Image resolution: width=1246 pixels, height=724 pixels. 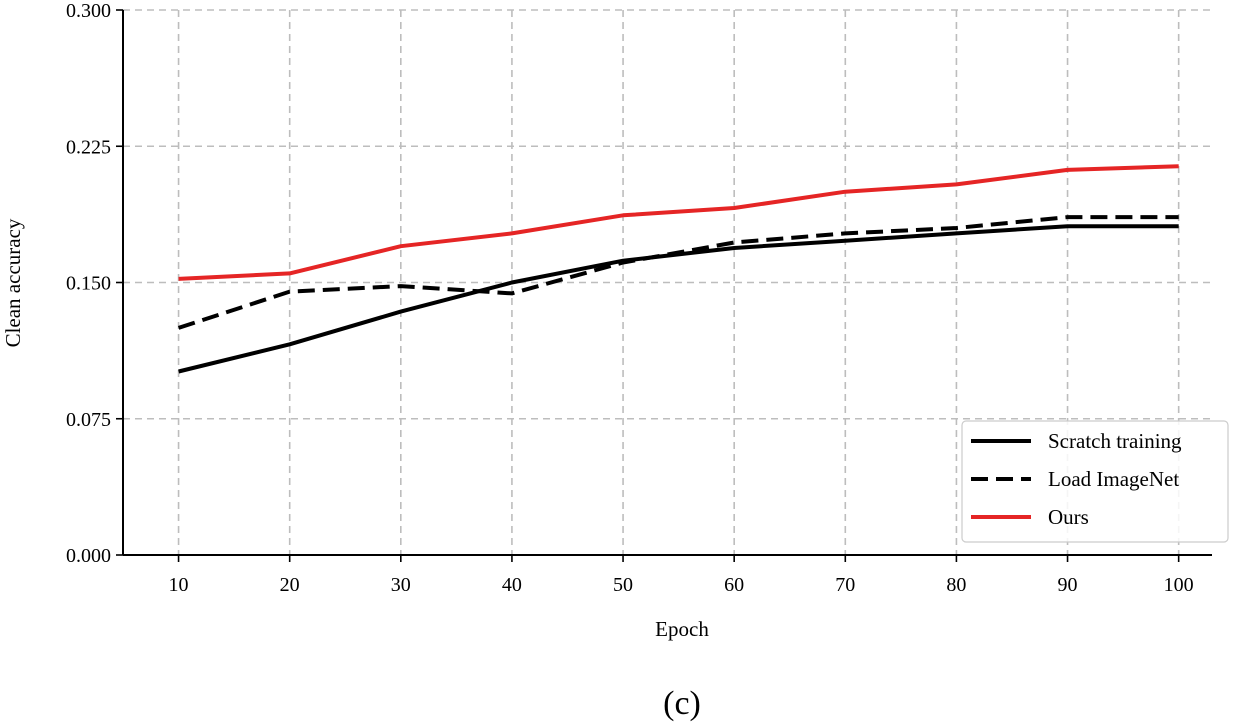 What do you see at coordinates (623, 585) in the screenshot?
I see `x-tick-label-50: 50` at bounding box center [623, 585].